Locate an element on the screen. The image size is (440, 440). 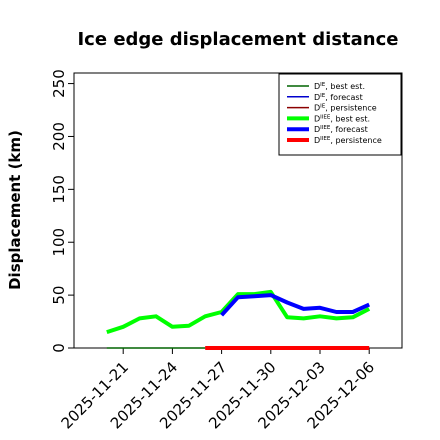
y-tick-label: 250 is located at coordinates (59, 83).